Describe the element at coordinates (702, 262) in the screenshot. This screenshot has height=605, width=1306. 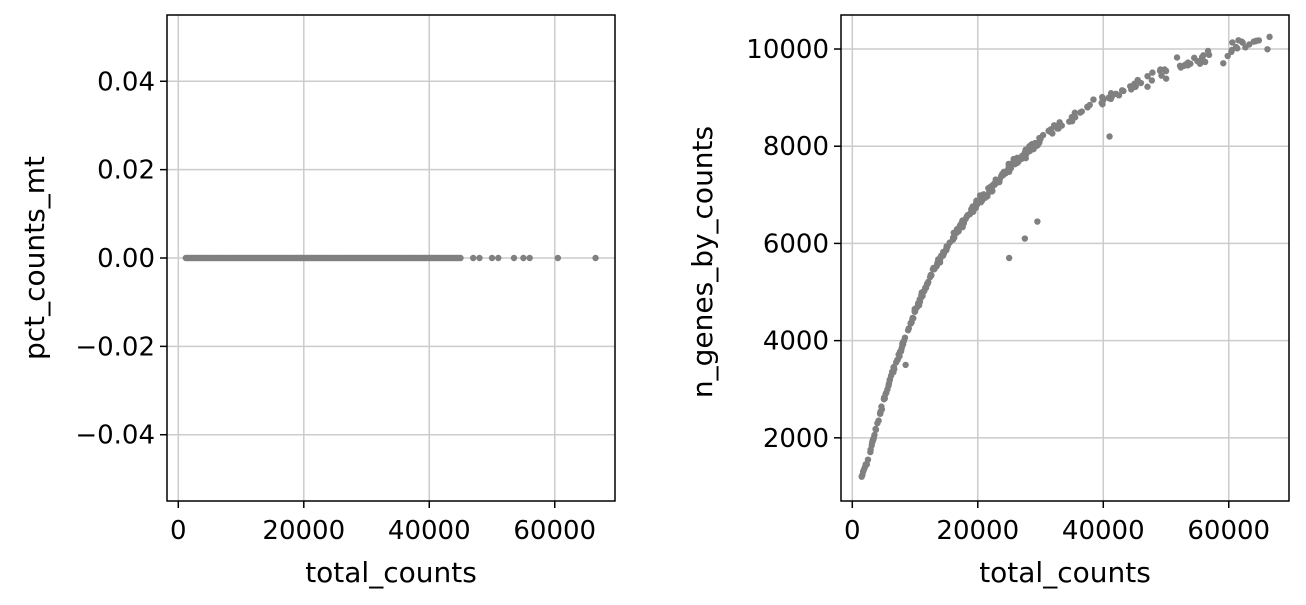
I see `right-y-axis-label: n_genes_by_counts` at that location.